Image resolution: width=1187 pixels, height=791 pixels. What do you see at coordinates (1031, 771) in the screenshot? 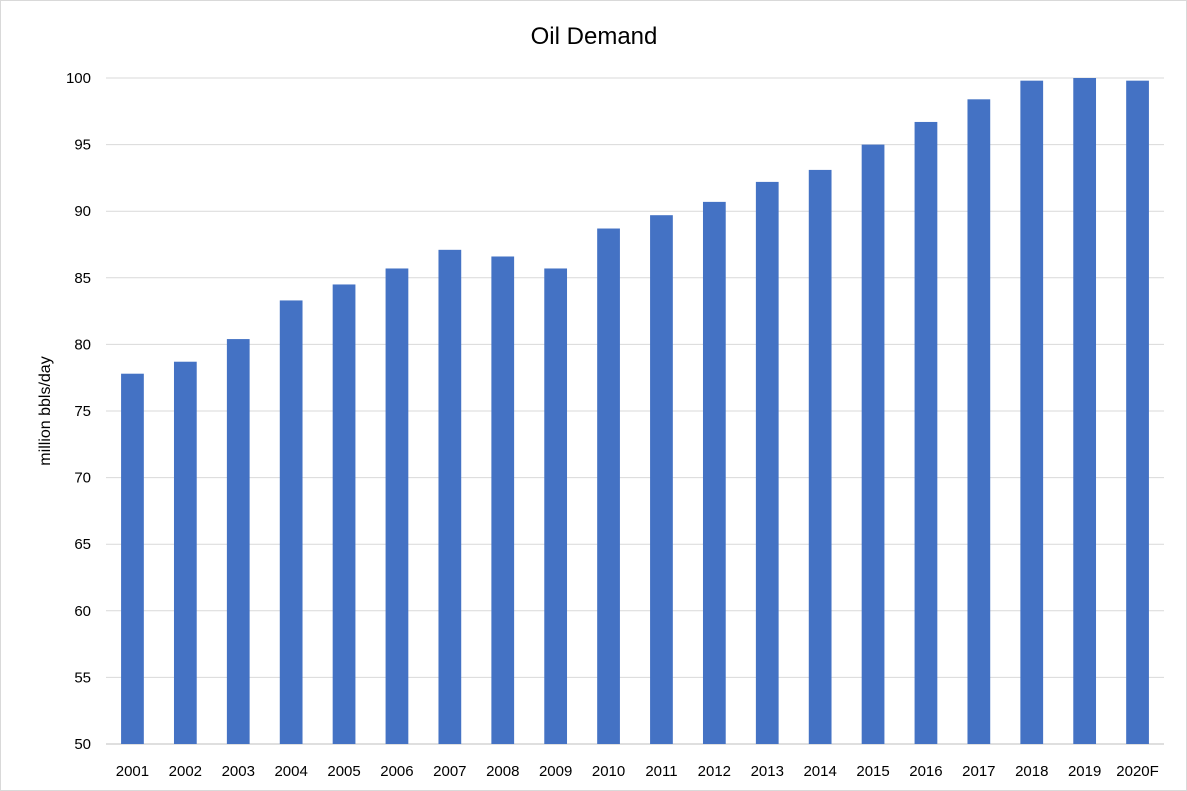
I see `x-tick-label: 2018` at bounding box center [1031, 771].